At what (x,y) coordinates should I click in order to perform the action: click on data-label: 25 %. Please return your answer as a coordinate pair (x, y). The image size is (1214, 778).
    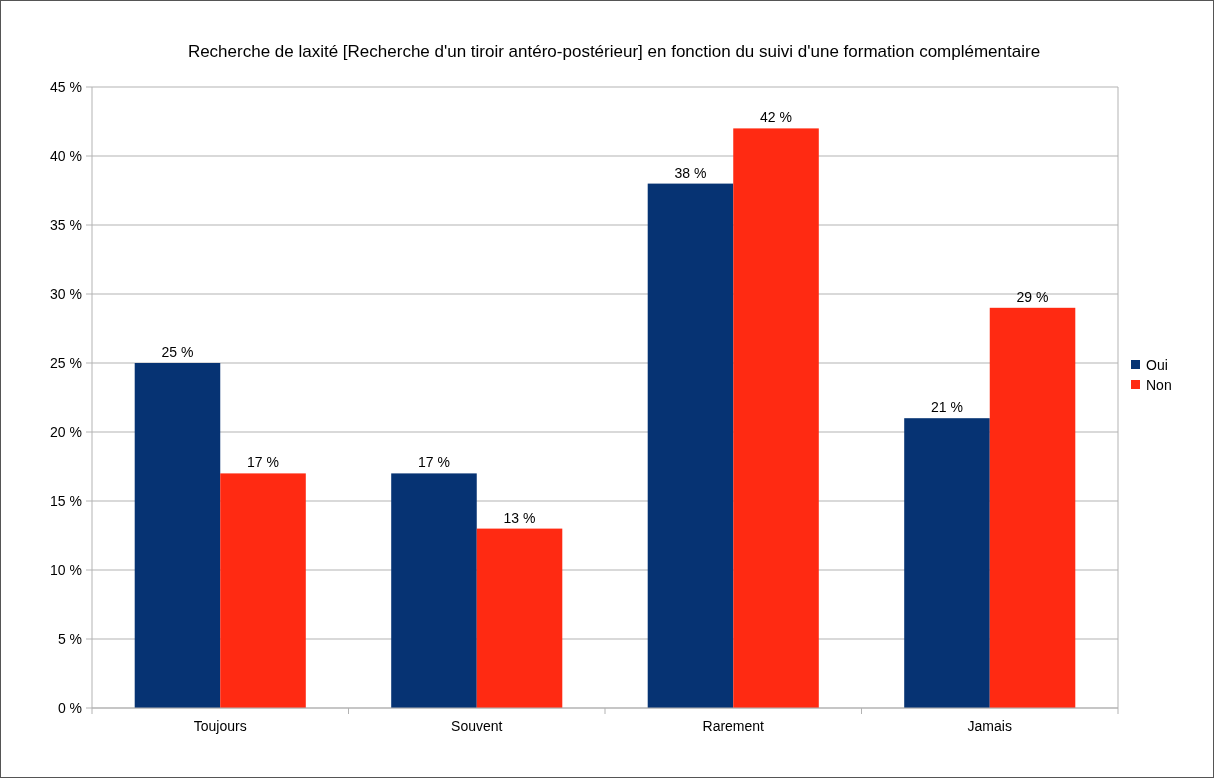
    Looking at the image, I should click on (177, 352).